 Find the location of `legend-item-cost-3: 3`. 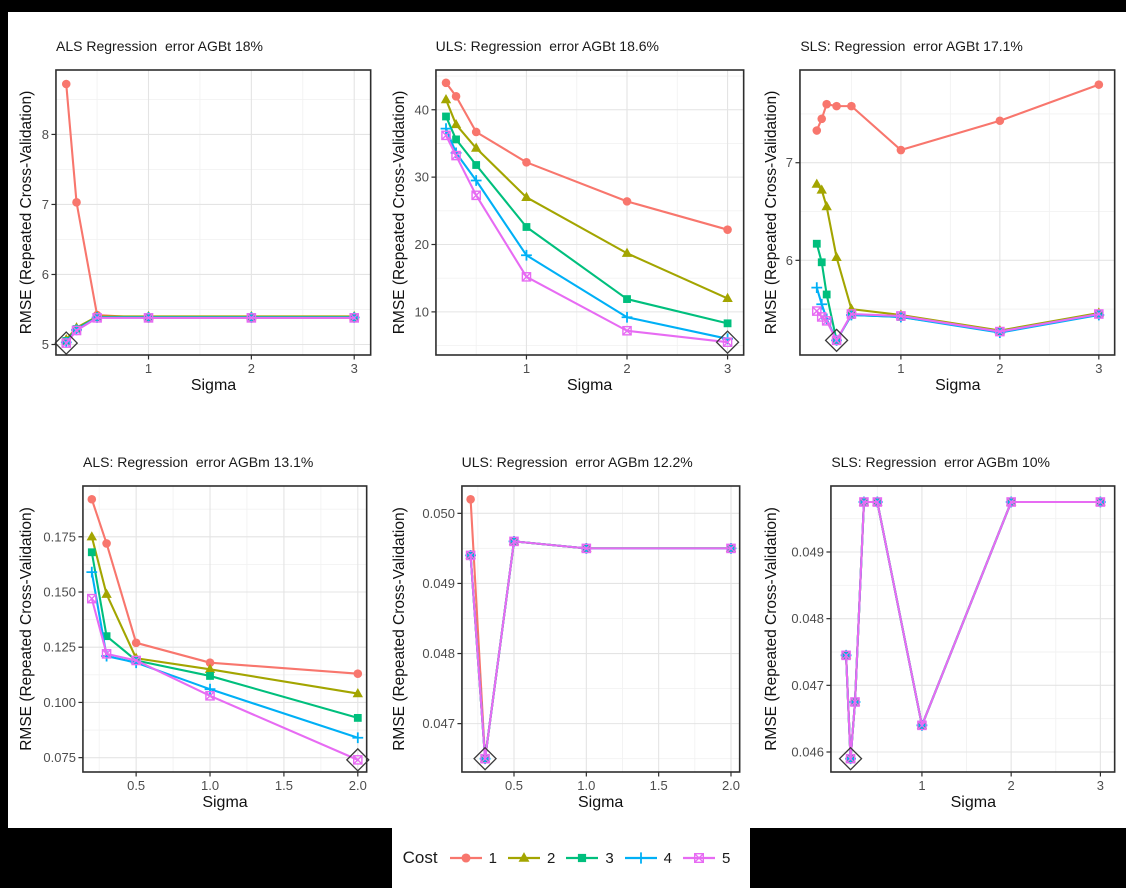

legend-item-cost-3: 3 is located at coordinates (589, 858).